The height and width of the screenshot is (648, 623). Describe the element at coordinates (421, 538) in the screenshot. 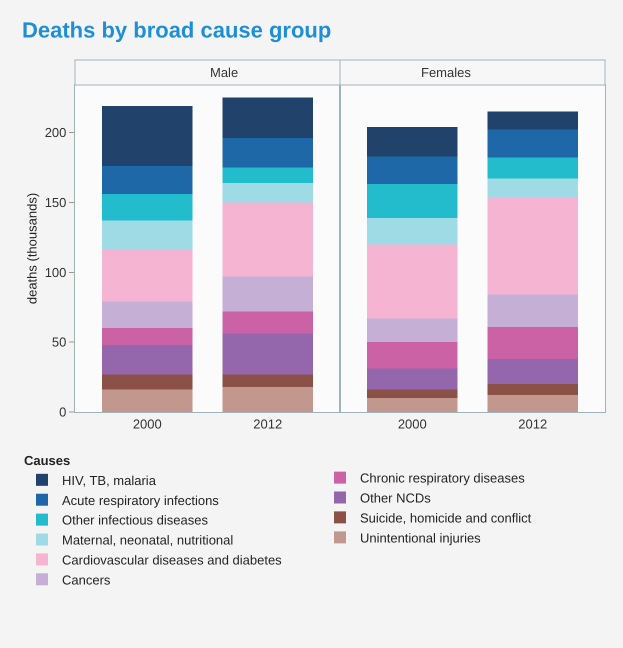

I see `legend-label: Unintentional injuries` at that location.